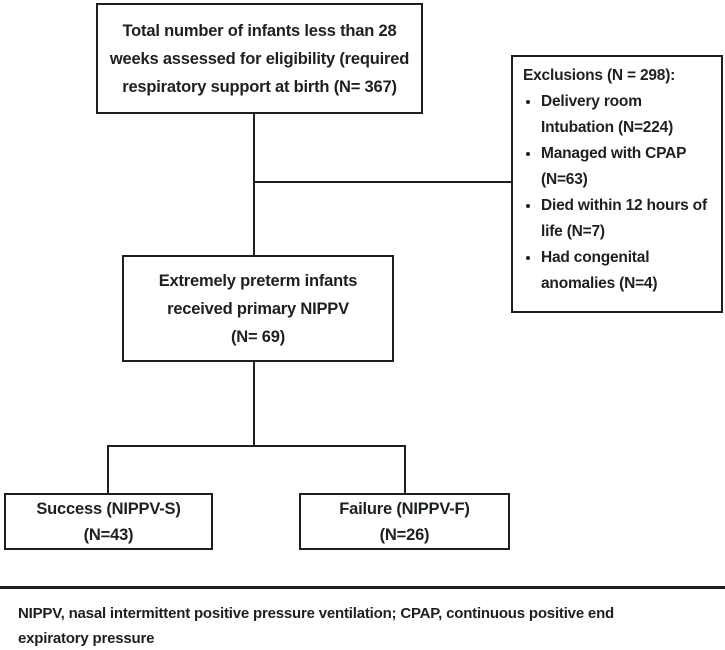 This screenshot has width=725, height=650. What do you see at coordinates (629, 167) in the screenshot?
I see `exclusion-item: Managed with CPAP (N=63)` at bounding box center [629, 167].